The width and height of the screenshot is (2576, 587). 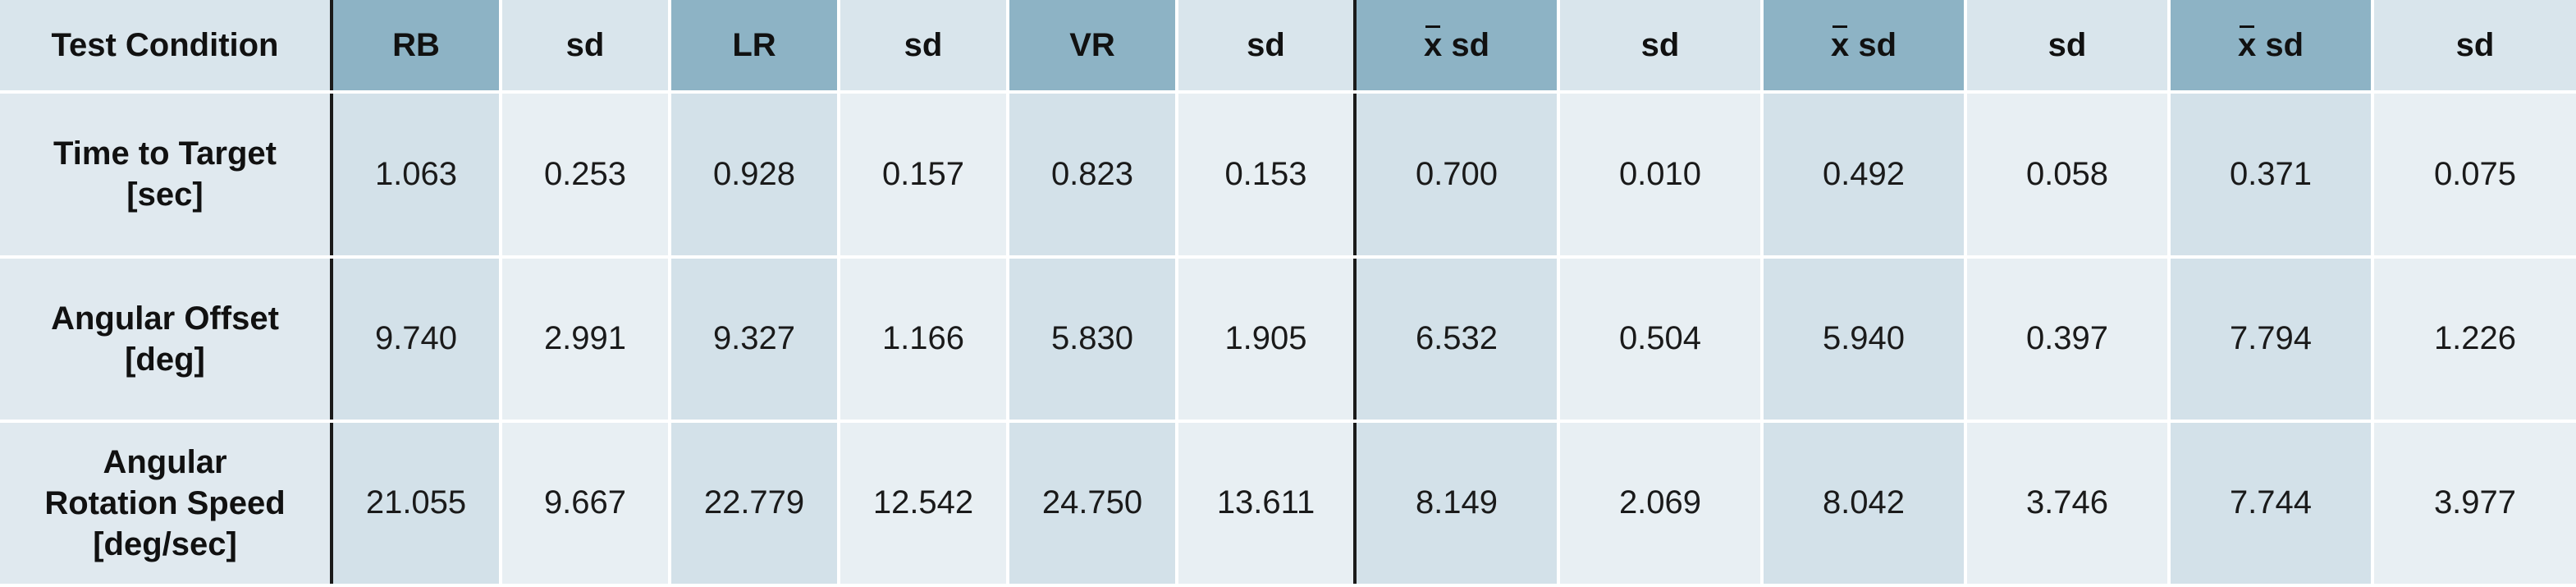 What do you see at coordinates (2473, 339) in the screenshot?
I see `table-cell: 1.226` at bounding box center [2473, 339].